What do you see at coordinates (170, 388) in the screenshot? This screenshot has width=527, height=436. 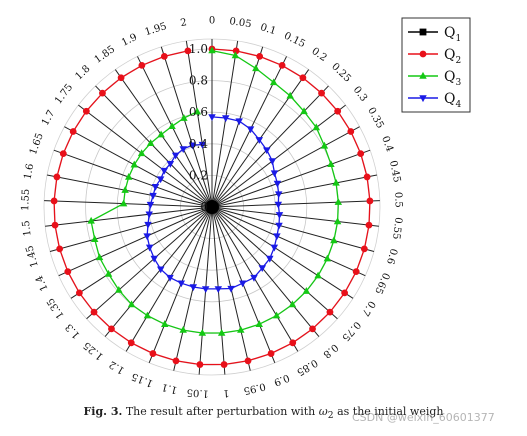 I see `category-label-22: 1.1` at bounding box center [170, 388].